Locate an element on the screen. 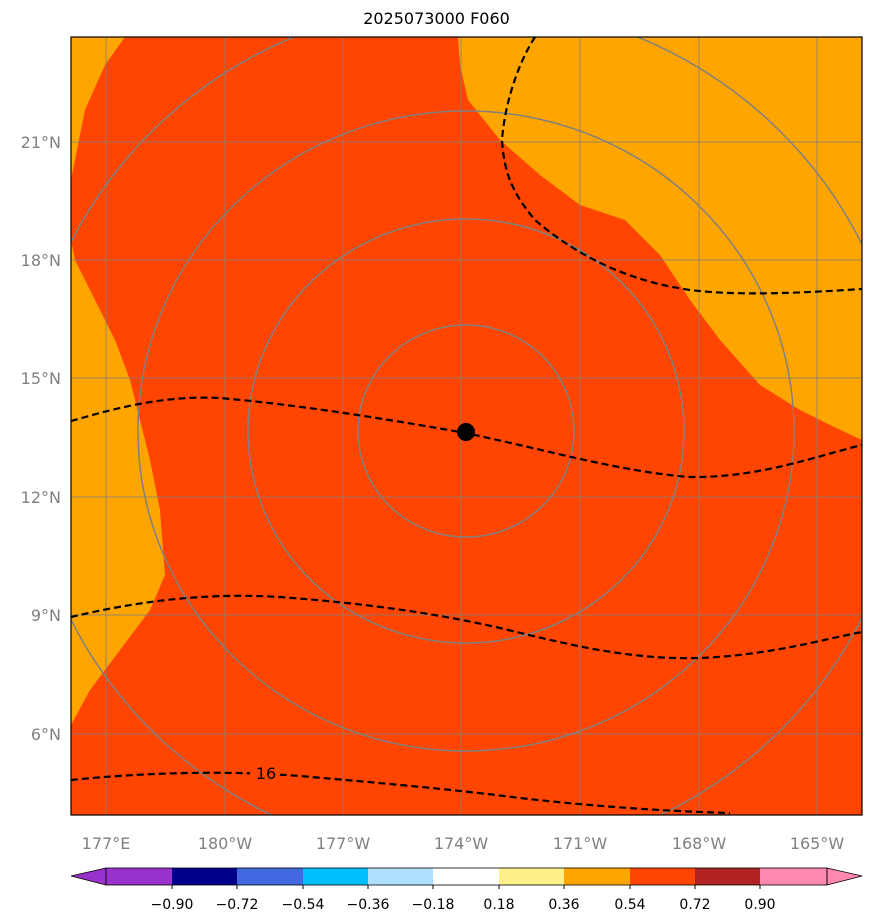 The height and width of the screenshot is (924, 873). contour-label: 16 is located at coordinates (266, 773).